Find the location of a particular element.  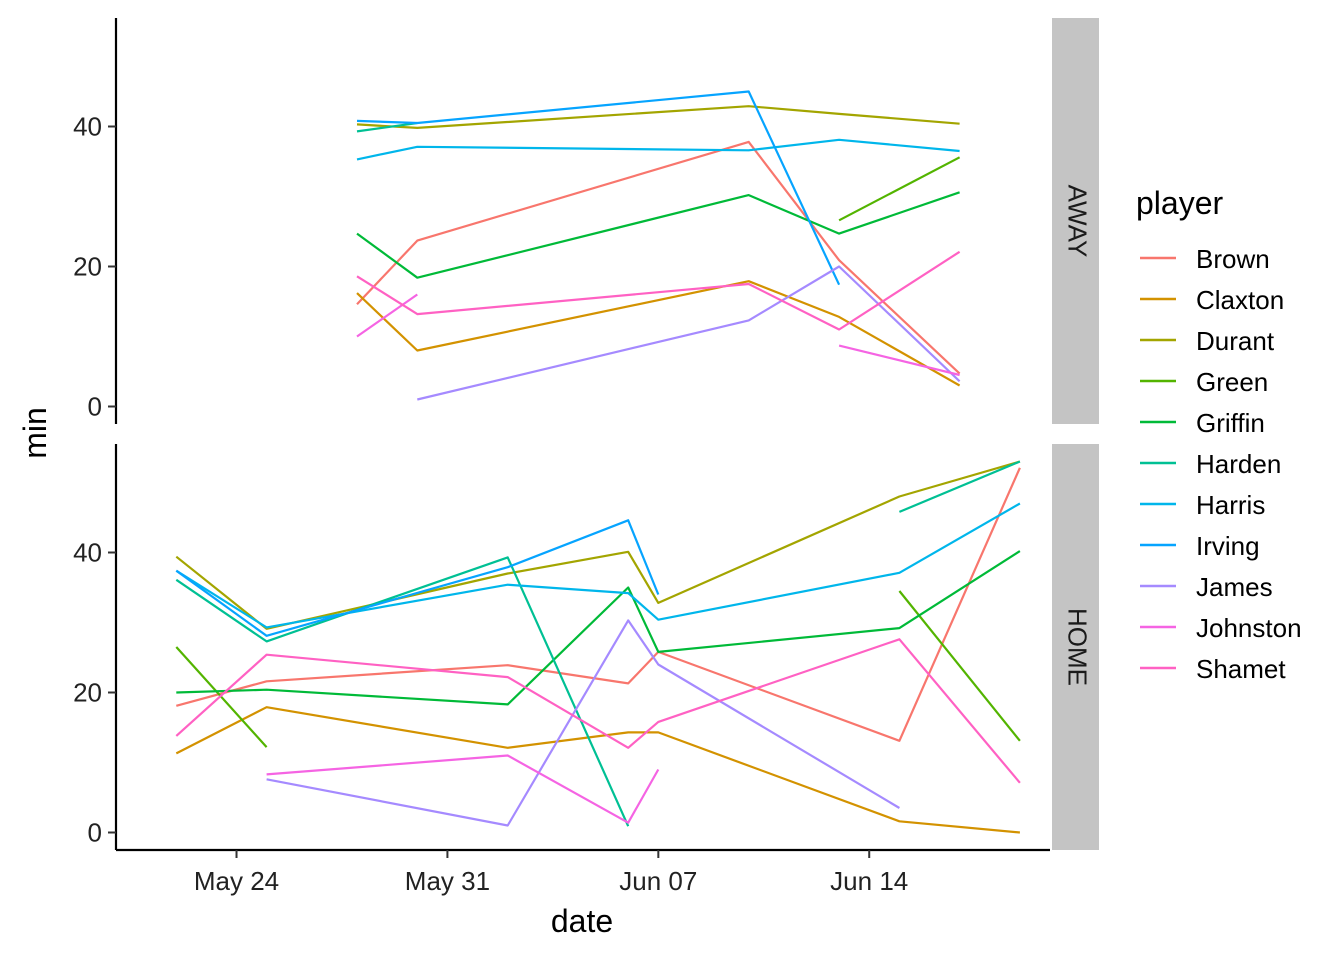

x-tick-label: May 24 is located at coordinates (236, 881).